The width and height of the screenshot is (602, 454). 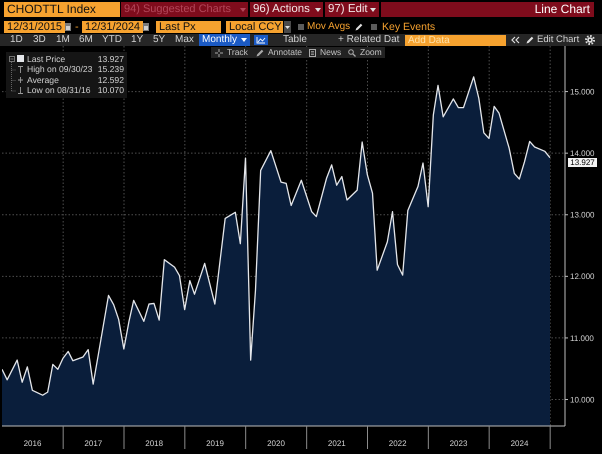 What do you see at coordinates (39, 40) in the screenshot?
I see `text: 3D` at bounding box center [39, 40].